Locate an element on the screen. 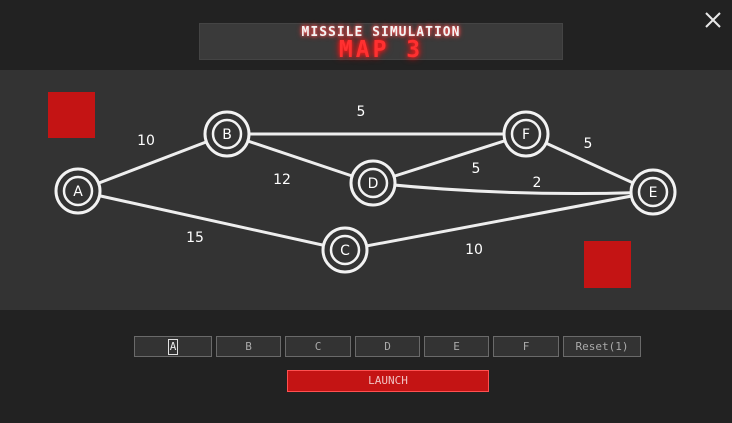 The height and width of the screenshot is (423, 732). node-e: E is located at coordinates (653, 192).